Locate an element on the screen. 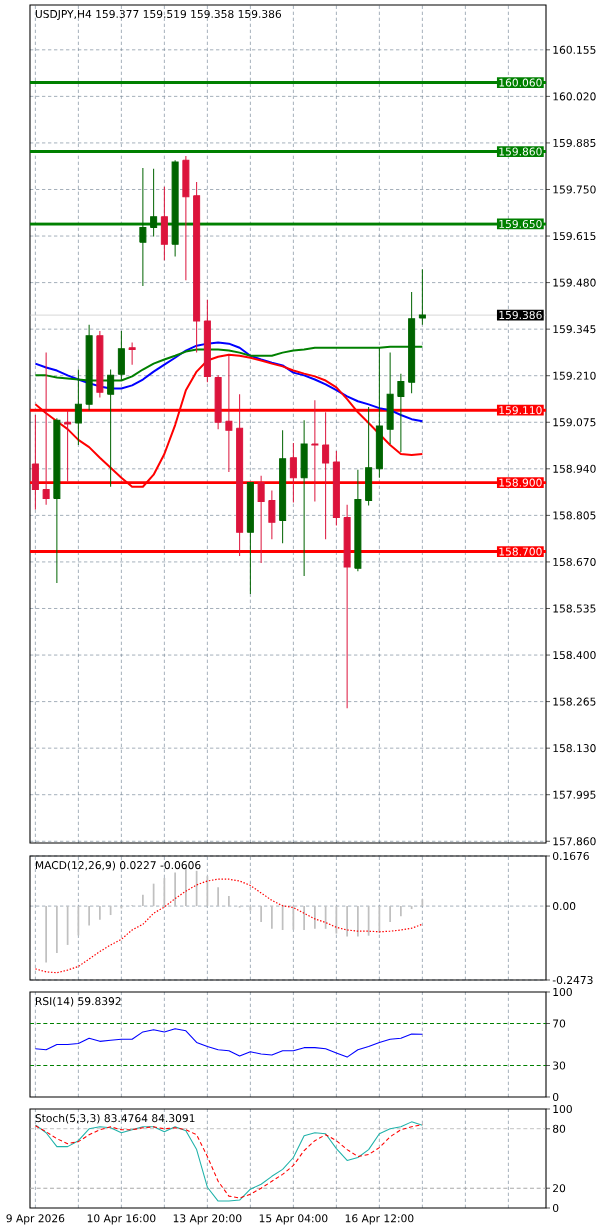 The image size is (600, 1232). y-tick-label: 159.345 is located at coordinates (574, 329).